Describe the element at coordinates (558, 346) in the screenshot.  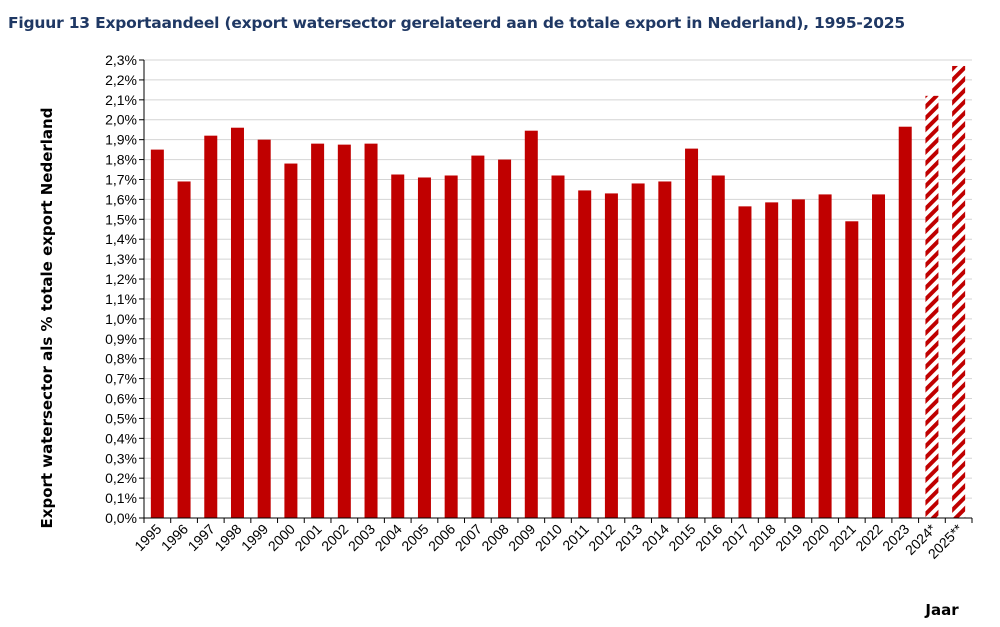
I see `bar-2010` at that location.